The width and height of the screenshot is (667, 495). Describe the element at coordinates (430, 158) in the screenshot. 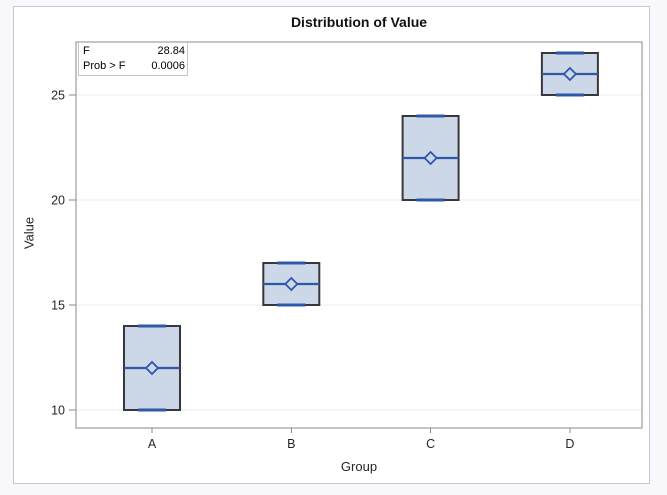

I see `mean-diamond-C` at that location.